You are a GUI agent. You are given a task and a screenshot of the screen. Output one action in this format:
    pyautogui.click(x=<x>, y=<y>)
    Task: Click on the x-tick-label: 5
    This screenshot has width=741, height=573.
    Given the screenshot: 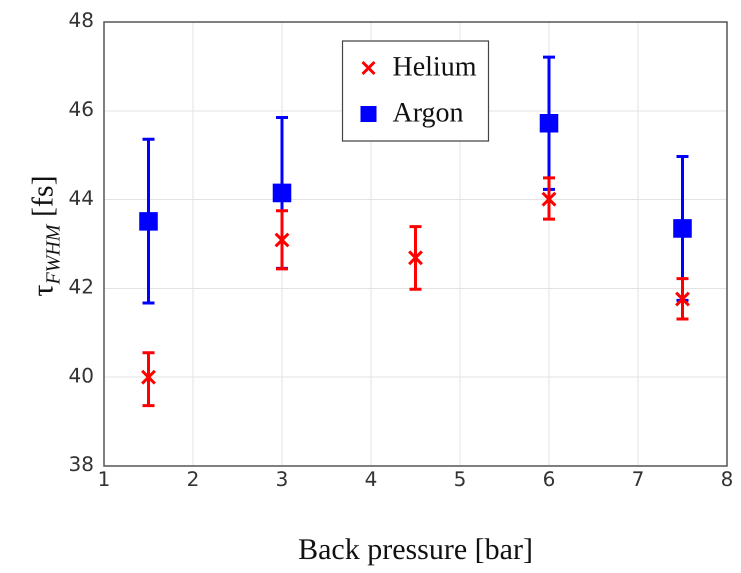 What is the action you would take?
    pyautogui.click(x=460, y=479)
    